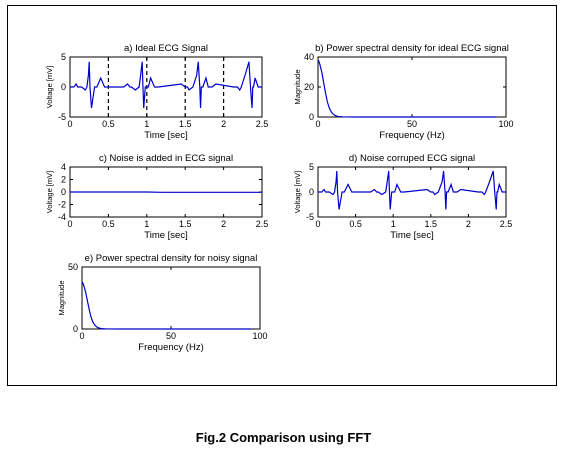 The height and width of the screenshot is (460, 567). Describe the element at coordinates (63, 167) in the screenshot. I see `y-tick-label: 4` at that location.